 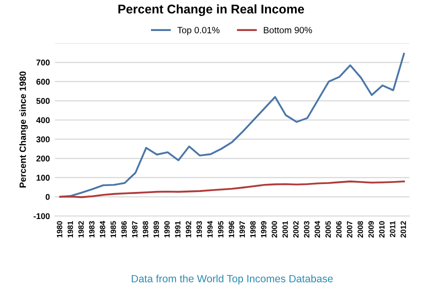 I want to click on y-tick-label: 500, so click(x=43, y=101).